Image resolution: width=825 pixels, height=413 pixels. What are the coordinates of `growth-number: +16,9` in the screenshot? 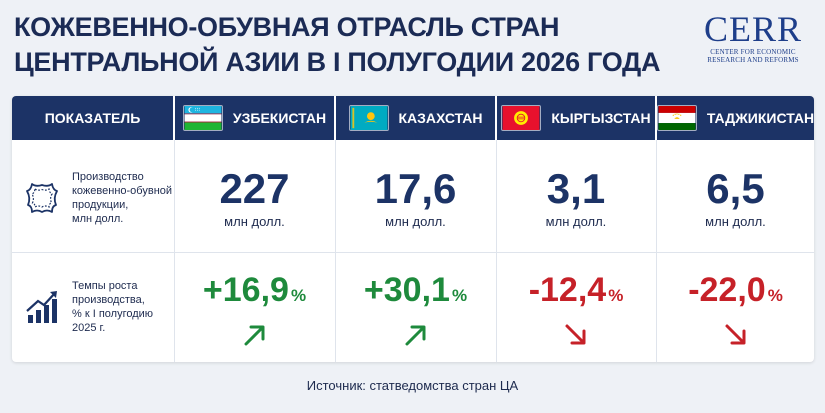 It's located at (245, 290).